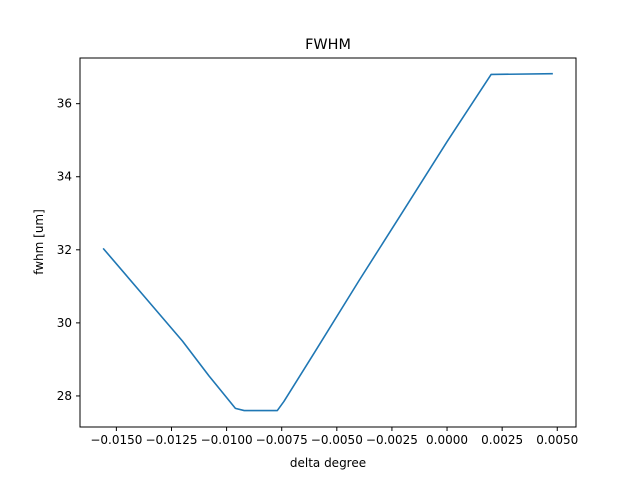 The image size is (640, 480). What do you see at coordinates (64, 177) in the screenshot?
I see `y-tick-label: 34` at bounding box center [64, 177].